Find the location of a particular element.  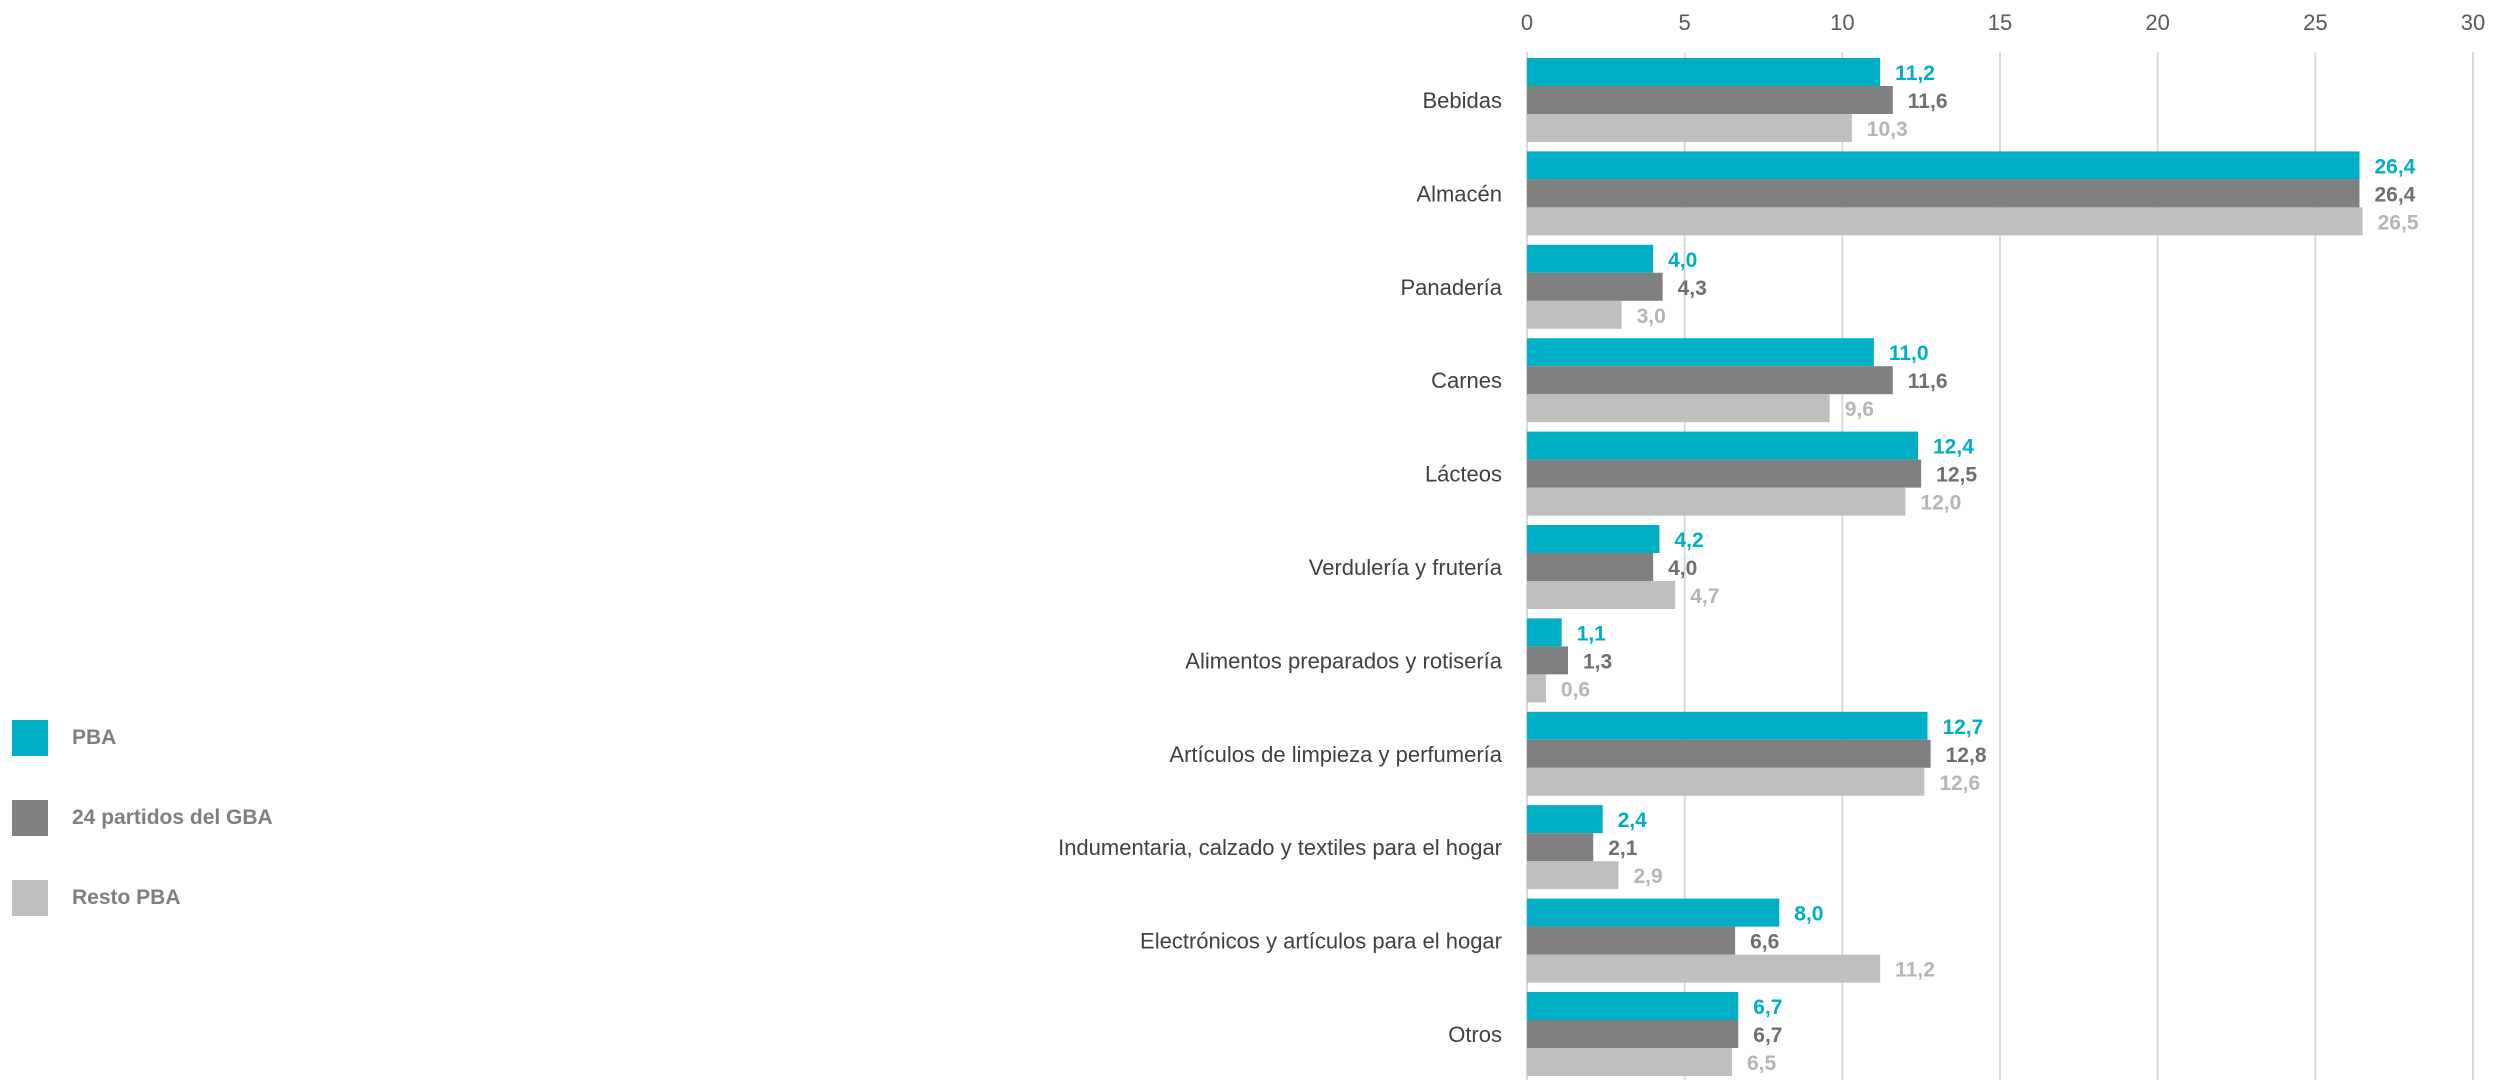

x-tick-label: 5 is located at coordinates (1685, 22).